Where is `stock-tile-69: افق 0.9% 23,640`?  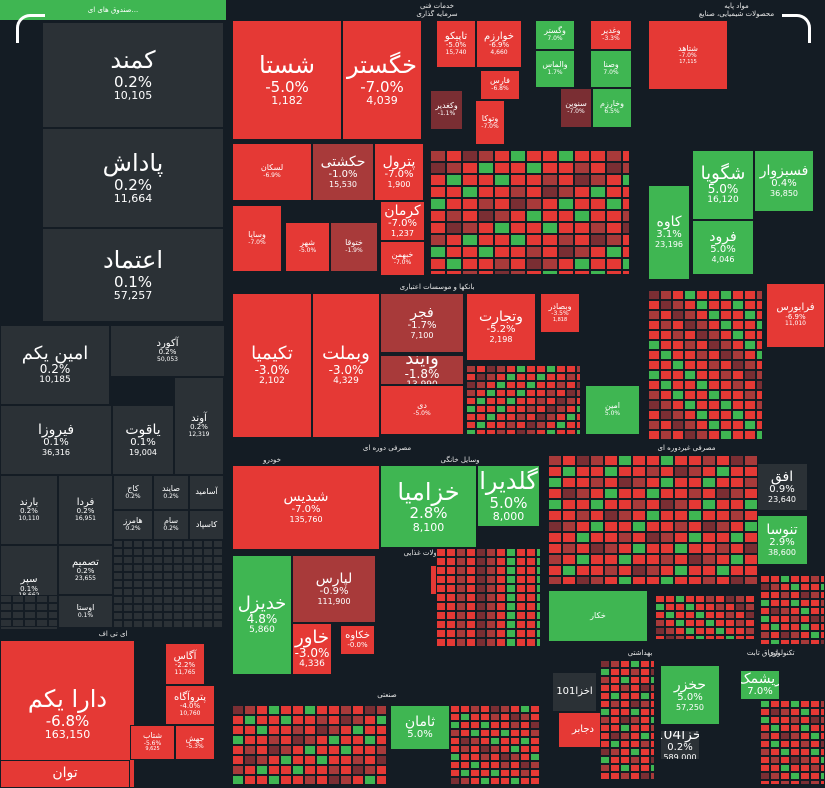
stock-tile-69: افق 0.9% 23,640 is located at coordinates (782, 487).